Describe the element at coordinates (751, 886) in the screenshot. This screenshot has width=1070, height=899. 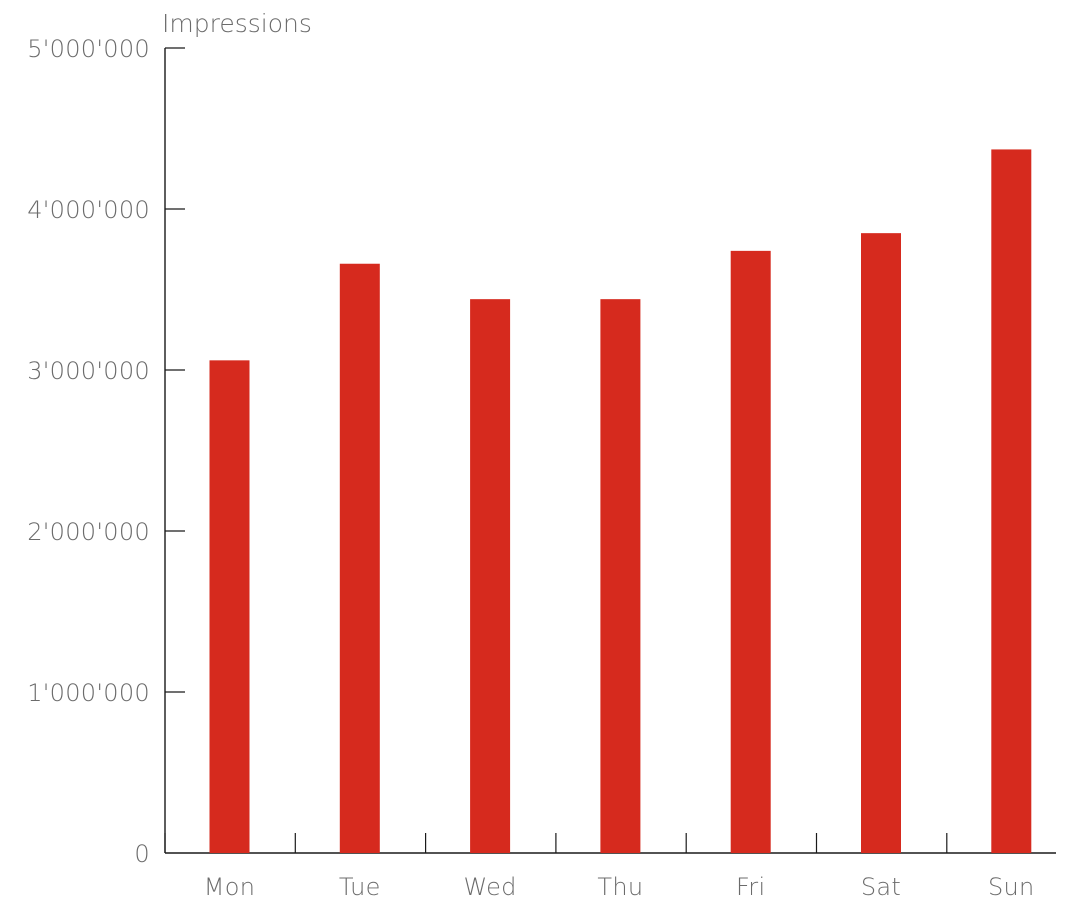
I see `x-tick-label: Fri` at that location.